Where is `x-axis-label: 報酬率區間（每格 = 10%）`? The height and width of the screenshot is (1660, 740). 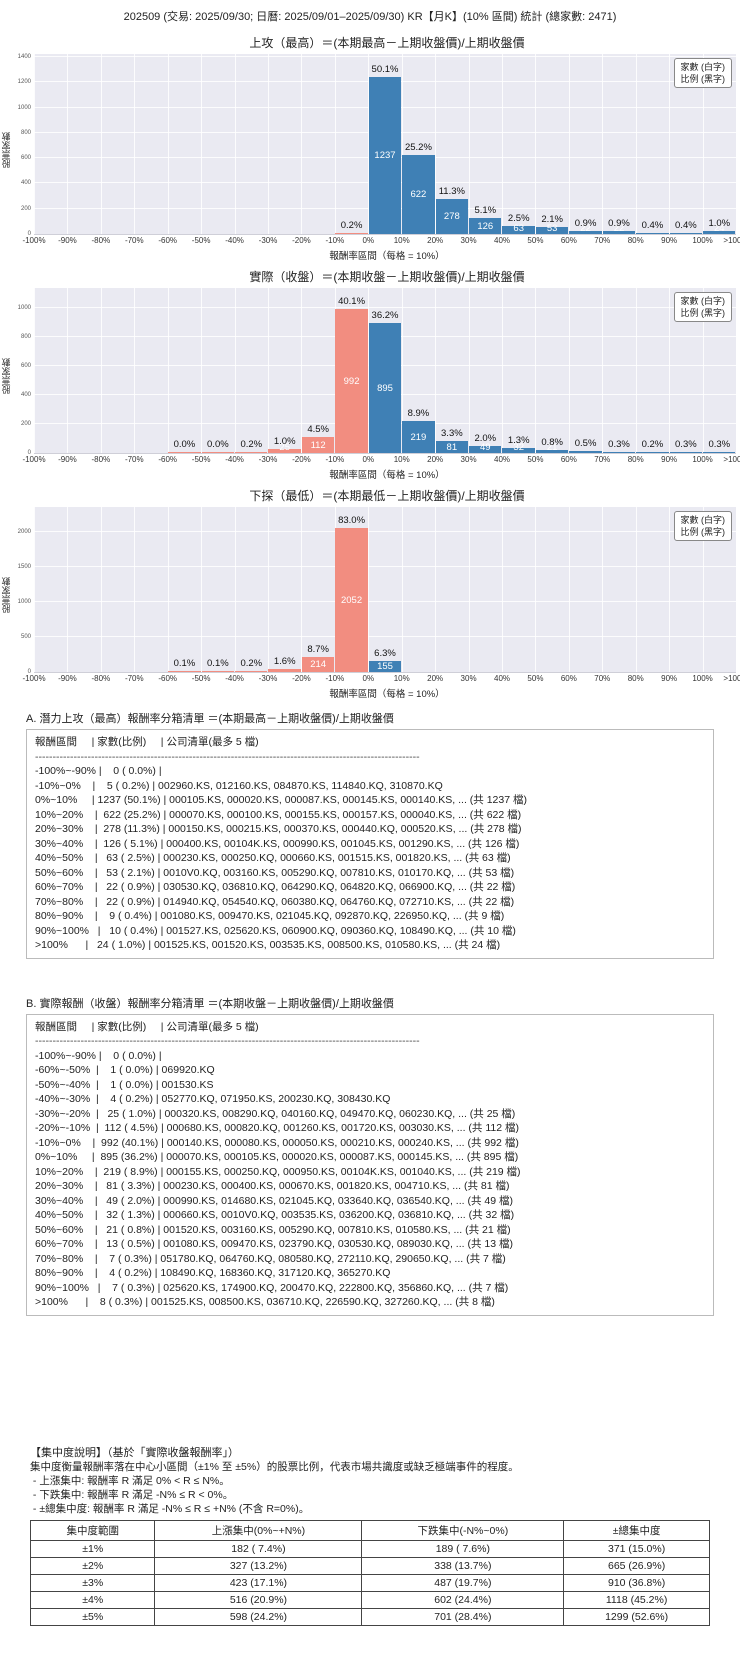 x-axis-label: 報酬率區間（每格 = 10%） is located at coordinates (387, 256).